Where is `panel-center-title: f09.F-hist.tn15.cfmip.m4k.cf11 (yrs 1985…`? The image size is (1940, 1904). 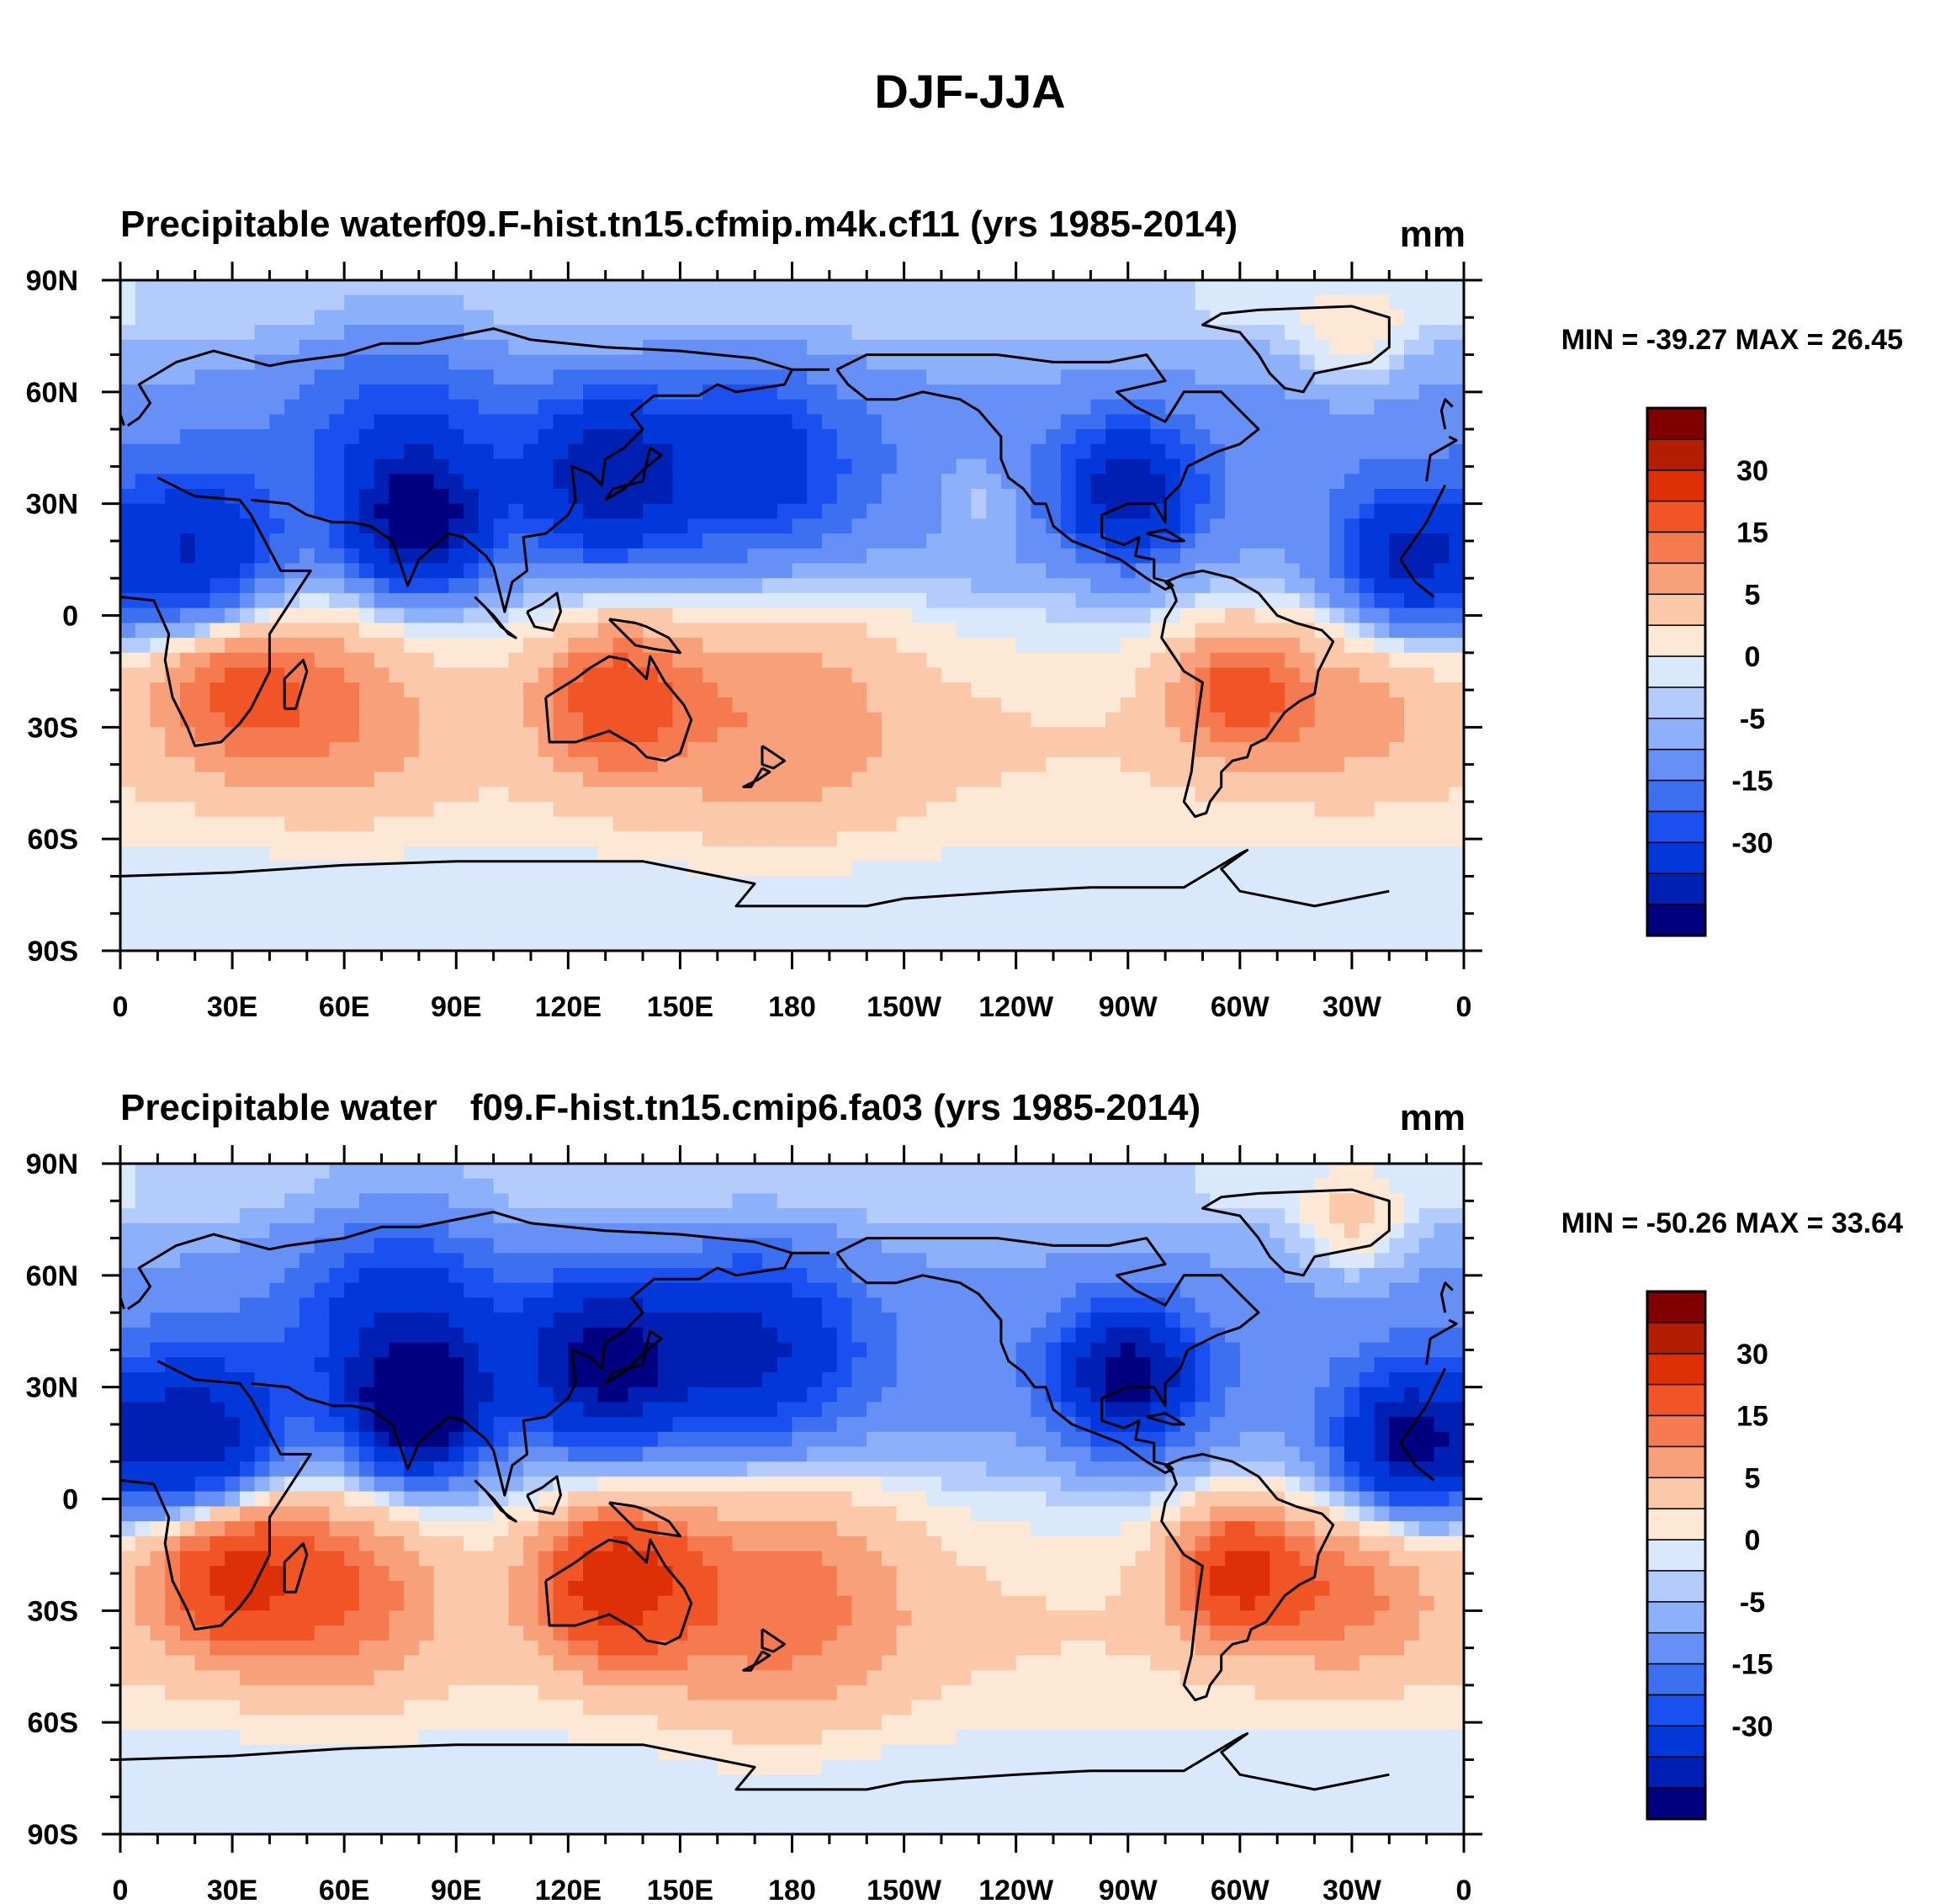 panel-center-title: f09.F-hist.tn15.cfmip.m4k.cf11 (yrs 1985… is located at coordinates (835, 224).